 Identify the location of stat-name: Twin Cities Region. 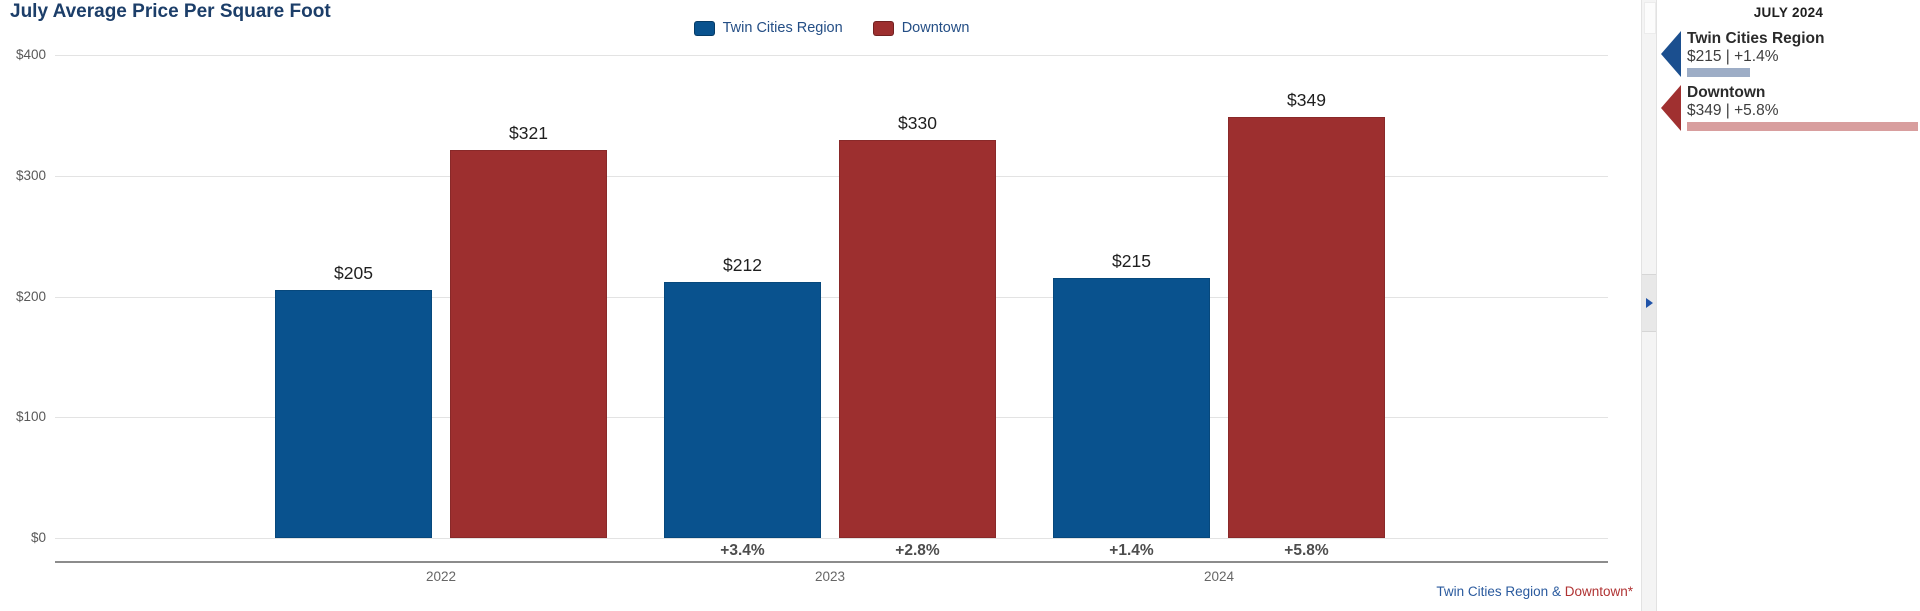
(1756, 38).